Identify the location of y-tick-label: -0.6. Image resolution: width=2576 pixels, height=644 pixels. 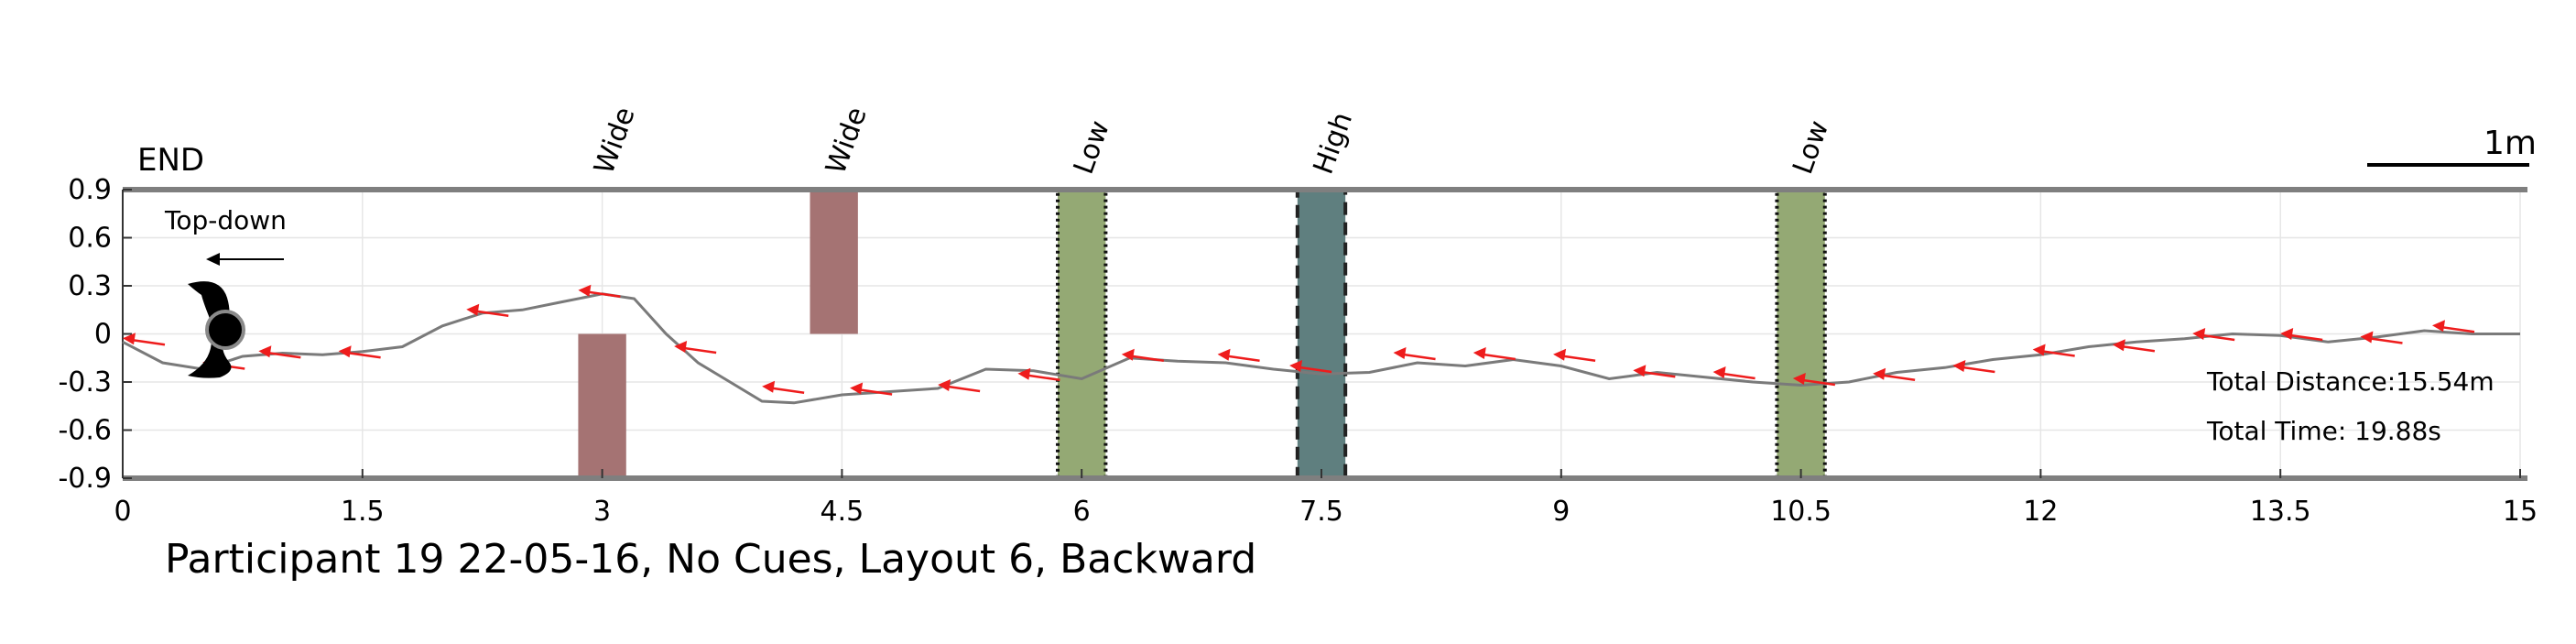
(85, 431).